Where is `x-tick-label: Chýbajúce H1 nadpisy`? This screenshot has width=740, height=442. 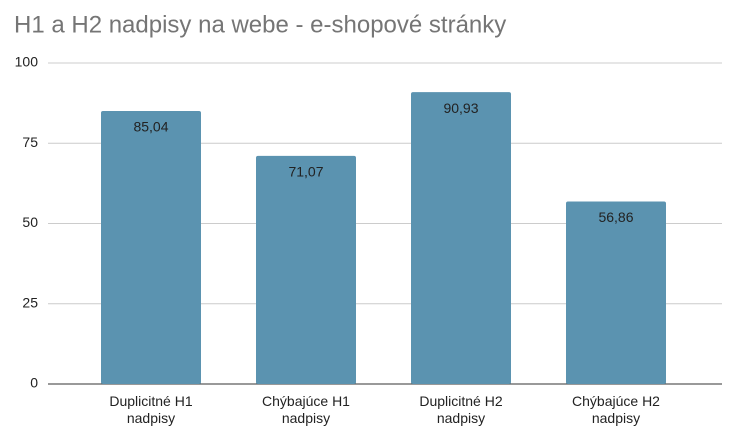 x-tick-label: Chýbajúce H1 nadpisy is located at coordinates (306, 409).